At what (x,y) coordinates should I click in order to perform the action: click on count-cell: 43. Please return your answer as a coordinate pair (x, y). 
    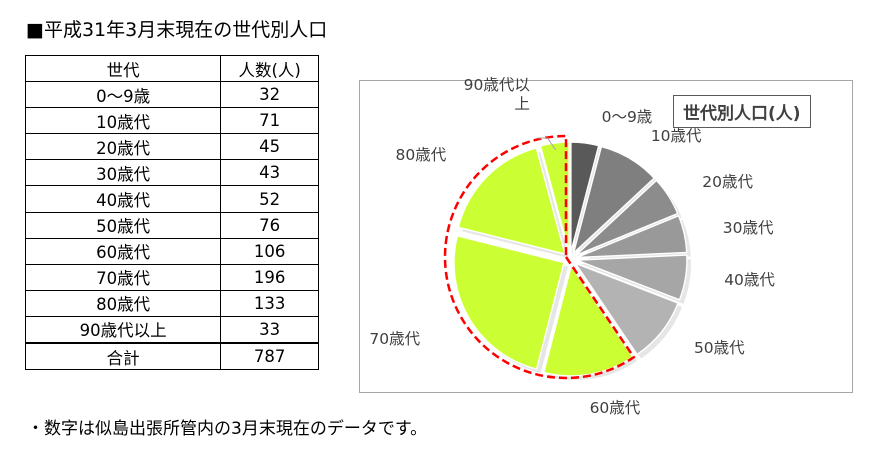
    Looking at the image, I should click on (269, 173).